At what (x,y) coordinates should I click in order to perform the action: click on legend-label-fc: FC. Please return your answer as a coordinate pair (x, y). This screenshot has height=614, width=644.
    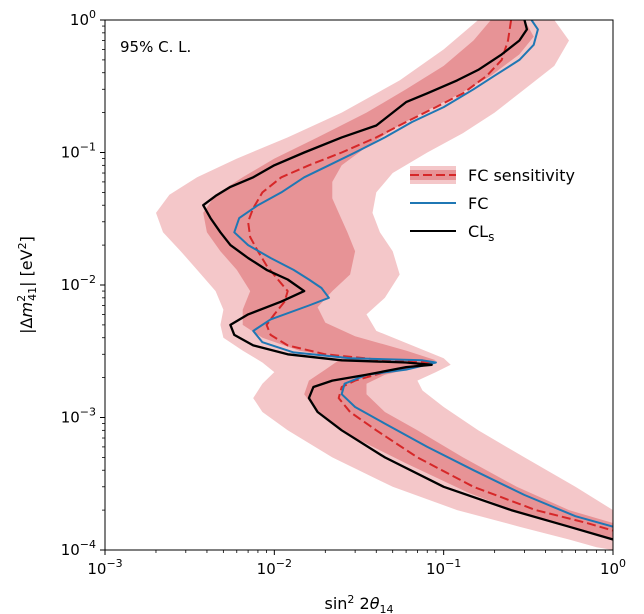
    Looking at the image, I should click on (478, 203).